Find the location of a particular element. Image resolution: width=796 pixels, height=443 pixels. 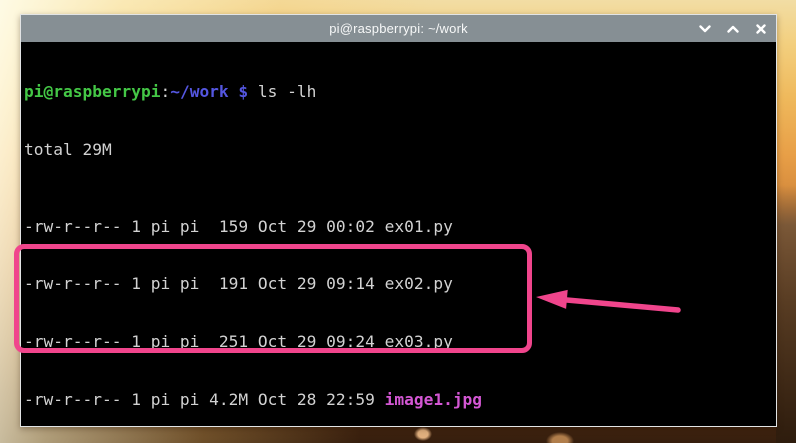

file-meta: -rw-r--r-- 1 pi pi 191 Oct 29 09:14 is located at coordinates (204, 284).